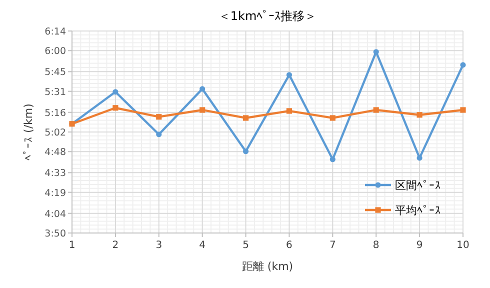 Image resolution: width=490 pixels, height=288 pixels. What do you see at coordinates (55, 152) in the screenshot?
I see `y-tick: 4:48` at bounding box center [55, 152].